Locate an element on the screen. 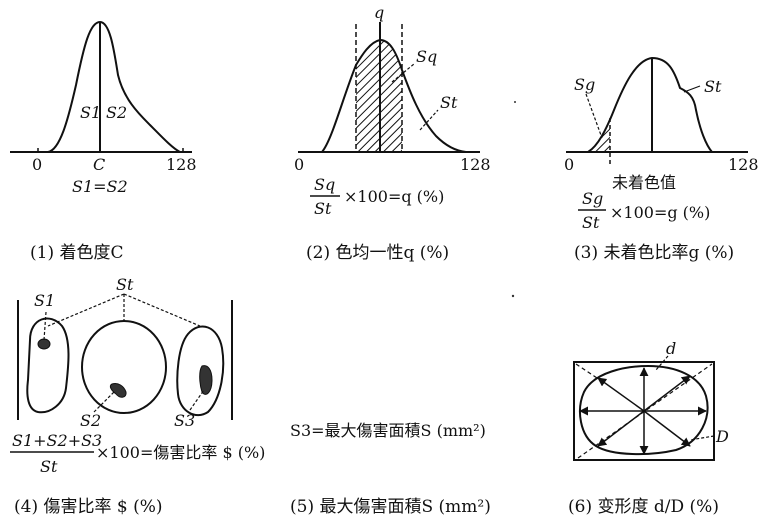 The height and width of the screenshot is (523, 767). panel4-st-leader-left is located at coordinates (86, 310).